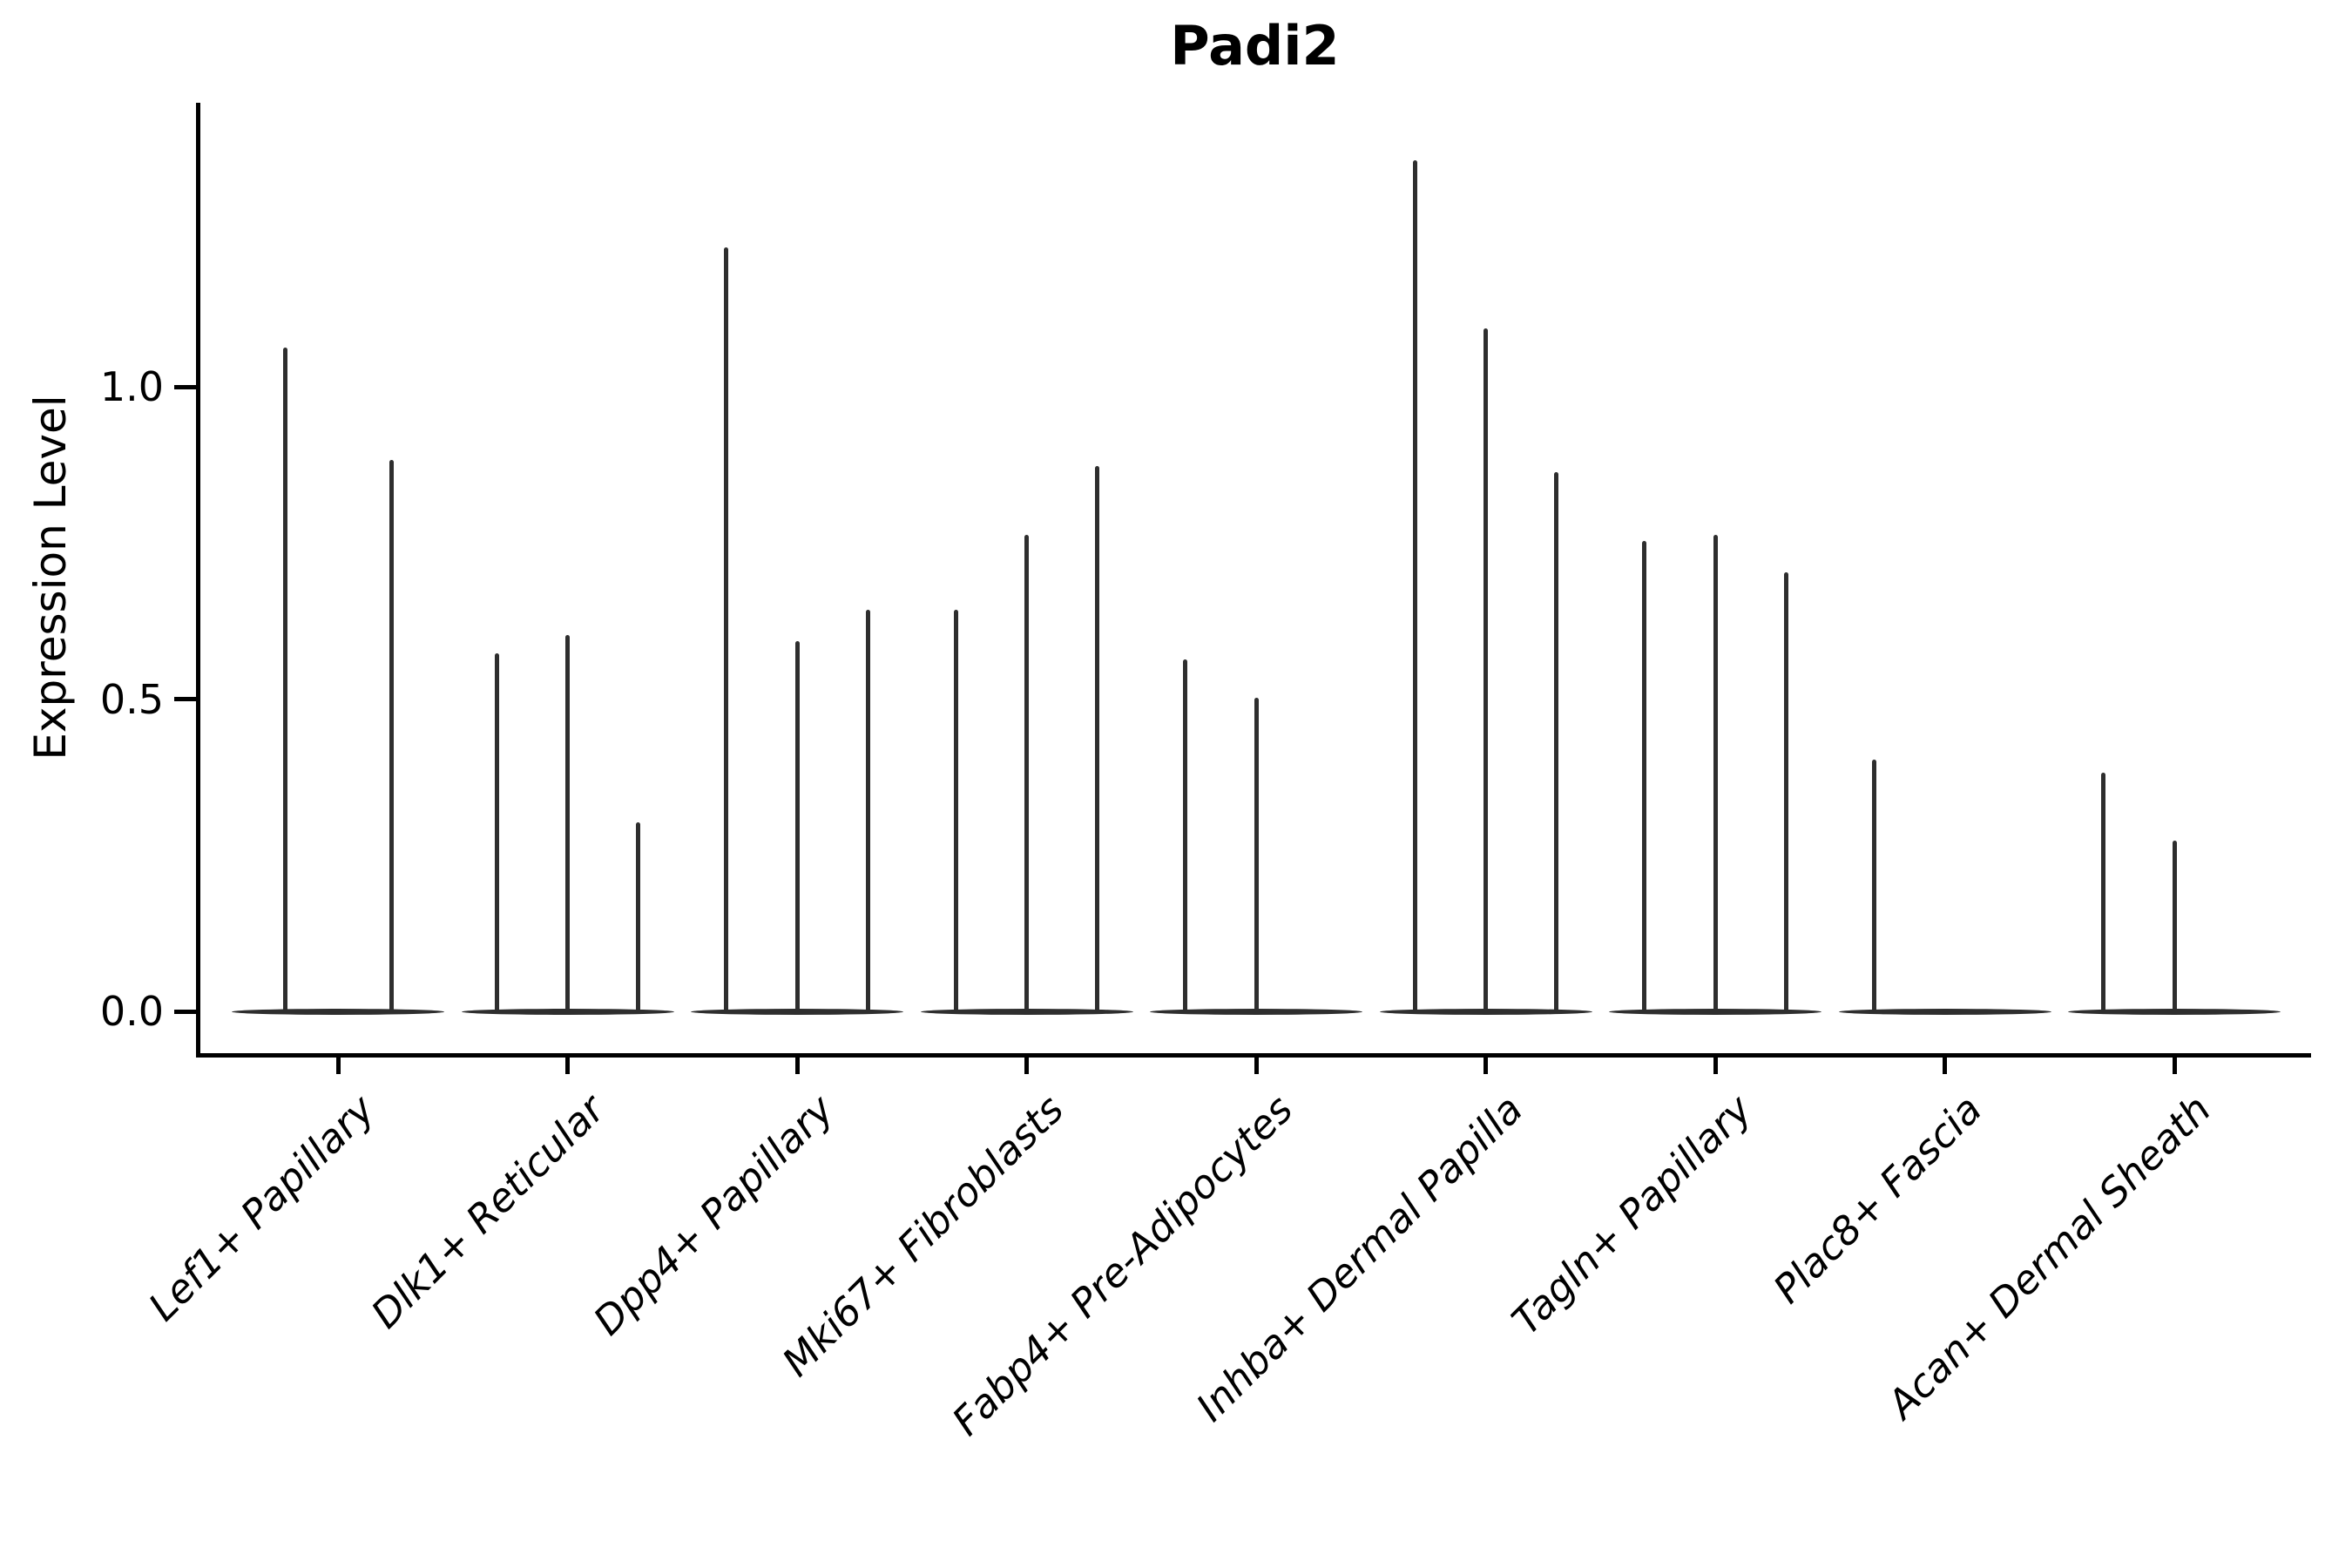 The width and height of the screenshot is (2352, 1568). Describe the element at coordinates (923, 1235) in the screenshot. I see `x-tick-label: Mki67+ Fibroblasts` at that location.